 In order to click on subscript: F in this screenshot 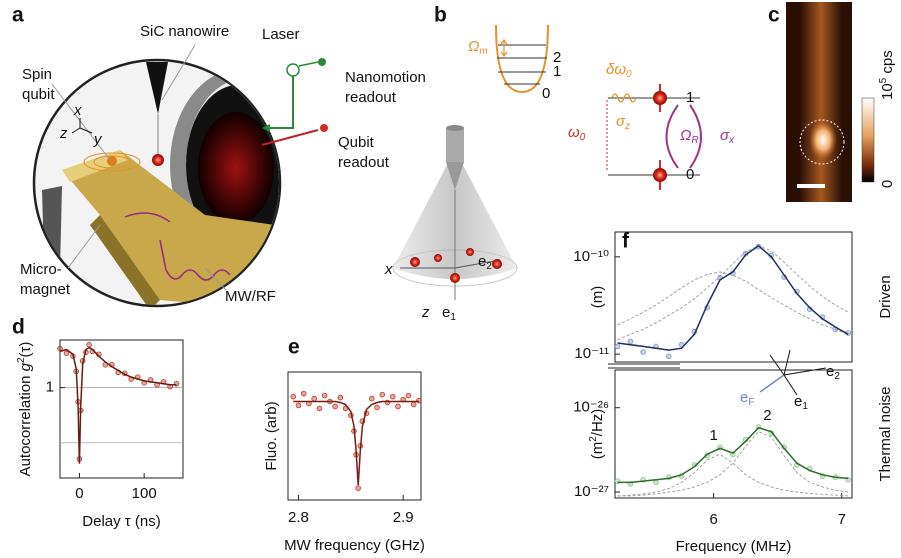, I will do `click(751, 402)`.